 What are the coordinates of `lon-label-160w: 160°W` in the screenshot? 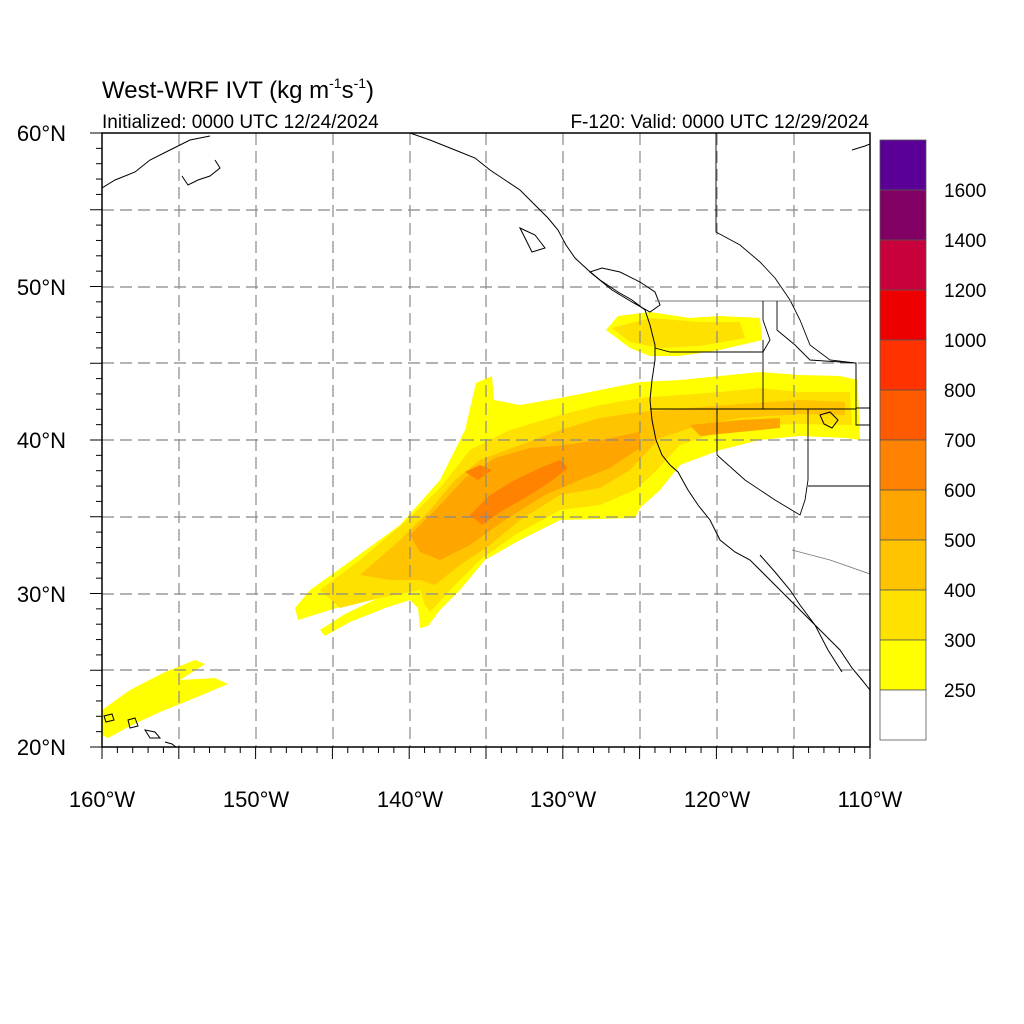 It's located at (102, 799).